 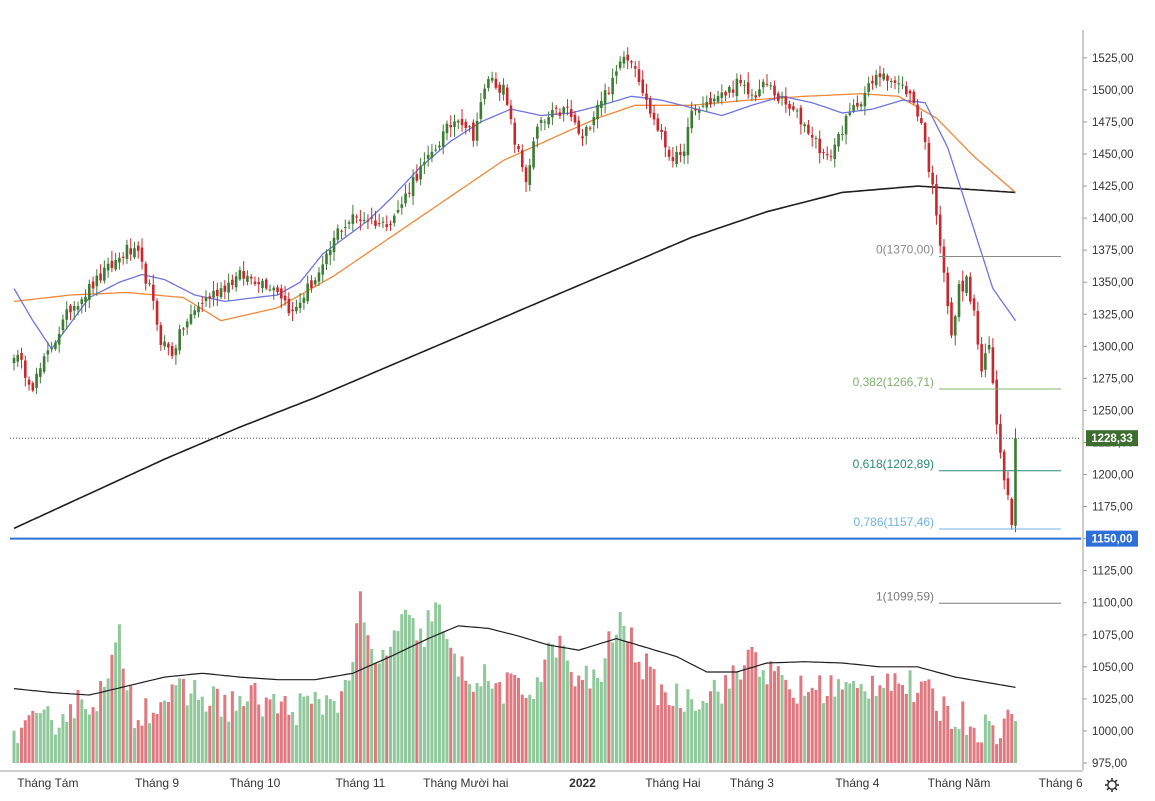 I want to click on x-tick-label: Tháng 6, so click(x=1061, y=783).